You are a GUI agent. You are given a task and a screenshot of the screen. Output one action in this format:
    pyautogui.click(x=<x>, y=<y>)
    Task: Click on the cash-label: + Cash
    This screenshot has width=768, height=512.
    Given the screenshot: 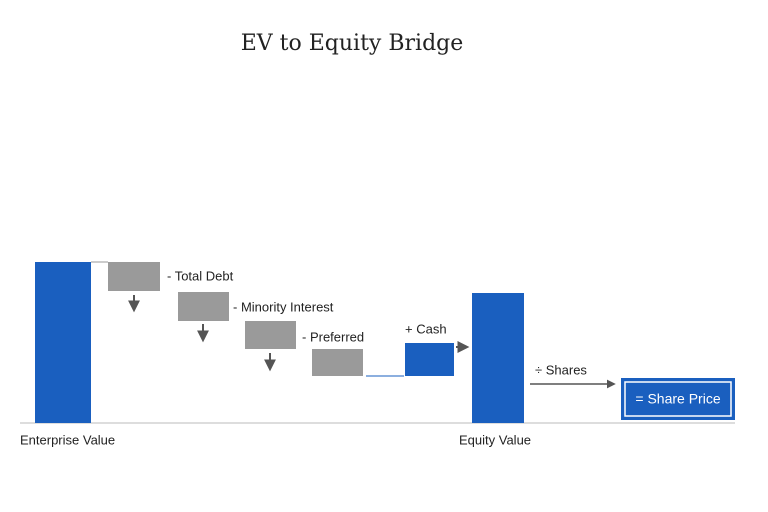 What is the action you would take?
    pyautogui.click(x=426, y=328)
    